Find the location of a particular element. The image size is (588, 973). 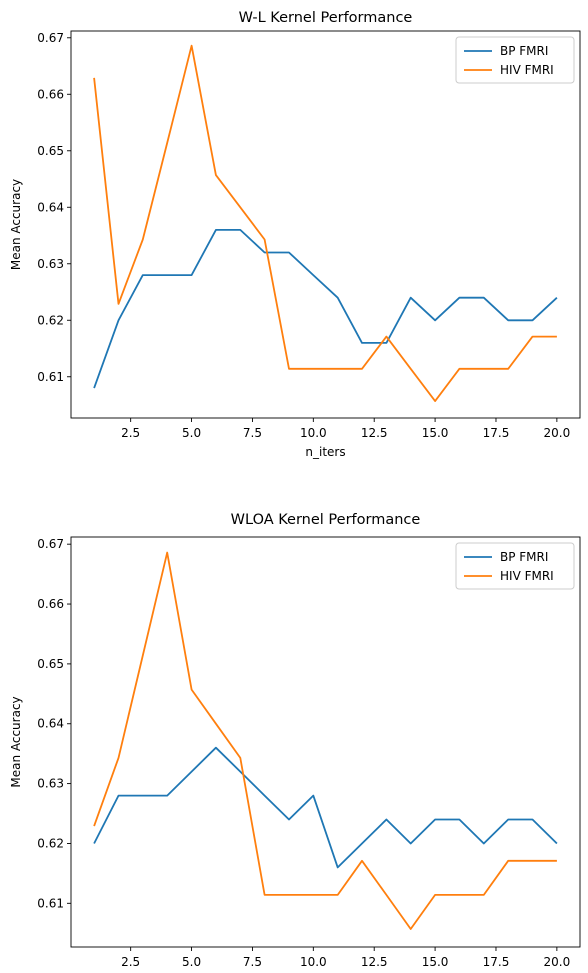

x-axis-label: n_iters is located at coordinates (325, 452).